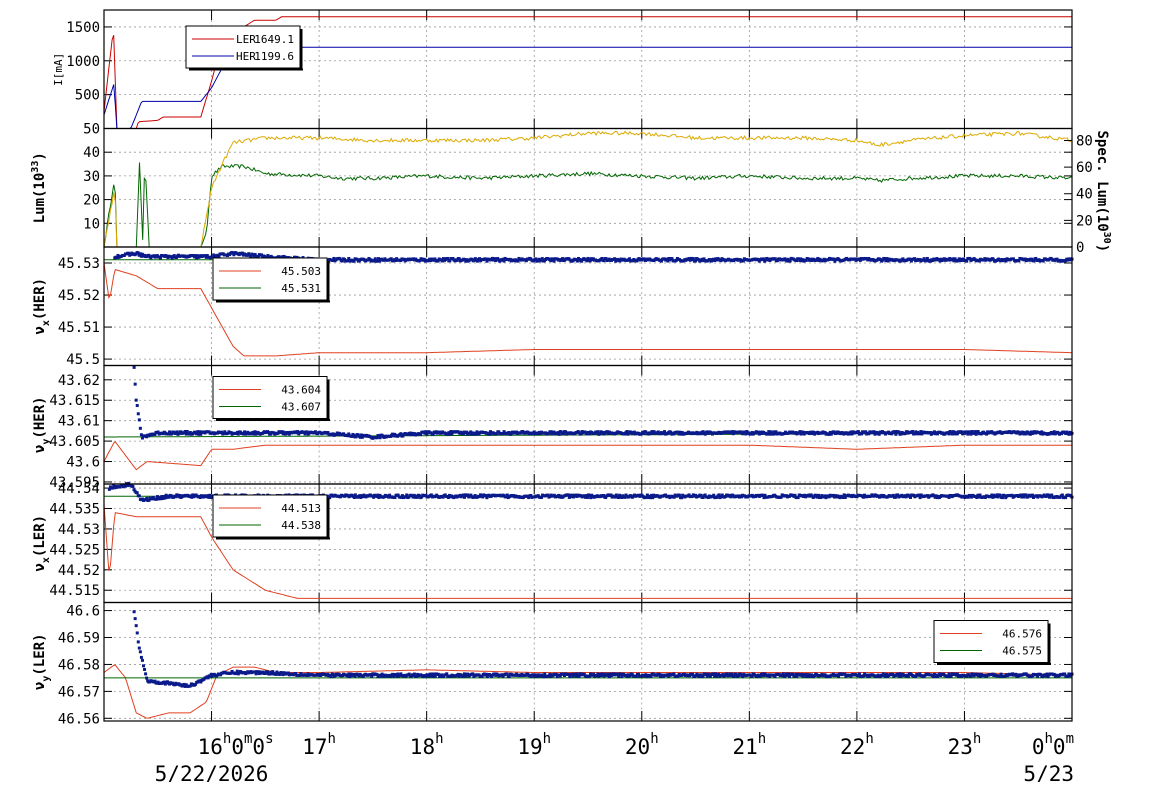  Describe the element at coordinates (79, 328) in the screenshot. I see `y-tick-label: 45.51` at that location.